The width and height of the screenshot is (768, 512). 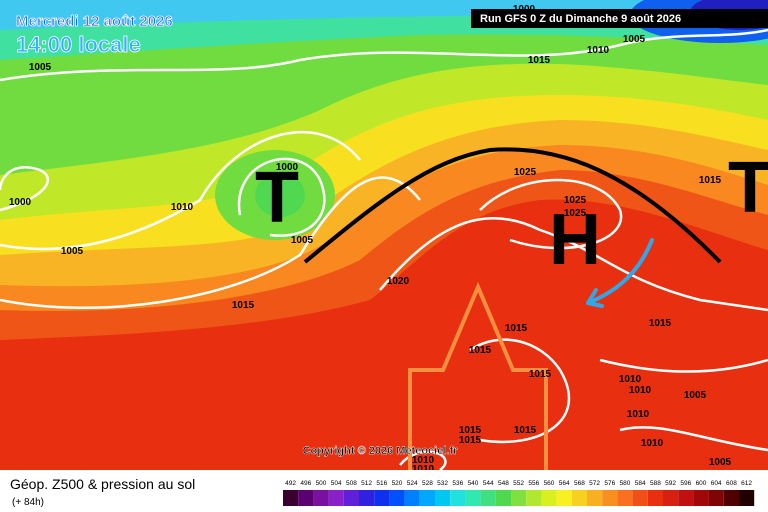 What do you see at coordinates (78, 44) in the screenshot?
I see `valid-time: 14:00 locale` at bounding box center [78, 44].